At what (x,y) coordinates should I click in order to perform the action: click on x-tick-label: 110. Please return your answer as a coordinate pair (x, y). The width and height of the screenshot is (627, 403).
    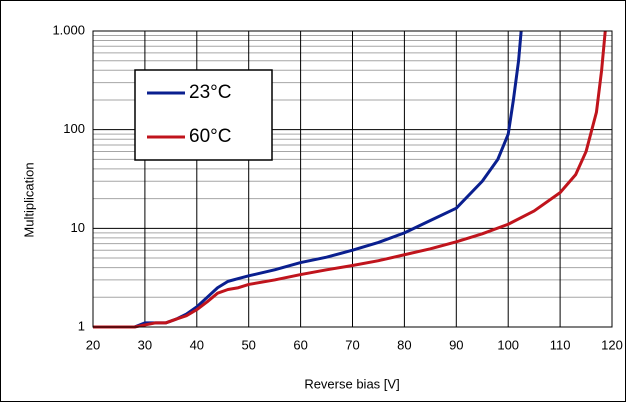
    Looking at the image, I should click on (560, 344).